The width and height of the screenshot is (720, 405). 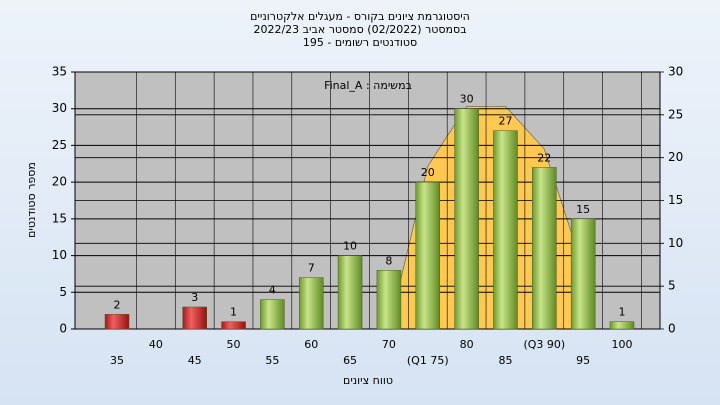 I want to click on y-tick-label: 5, so click(x=63, y=292).